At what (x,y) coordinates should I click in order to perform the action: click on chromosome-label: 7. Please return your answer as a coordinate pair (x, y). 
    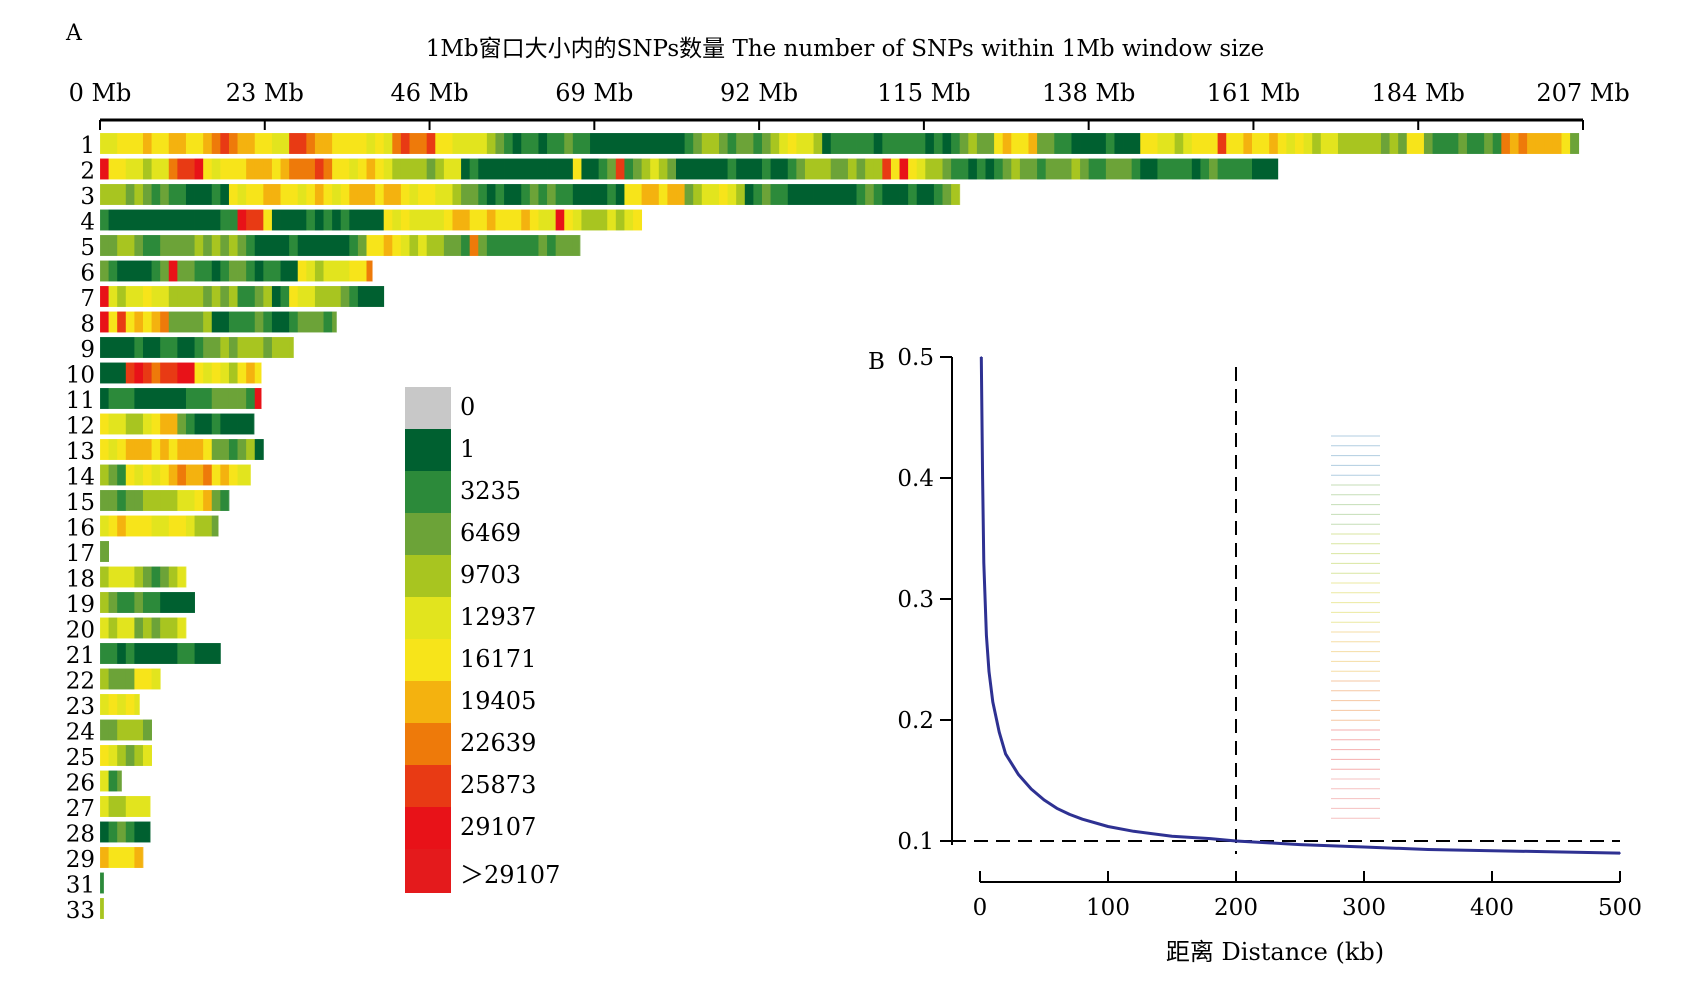
    Looking at the image, I should click on (87, 299).